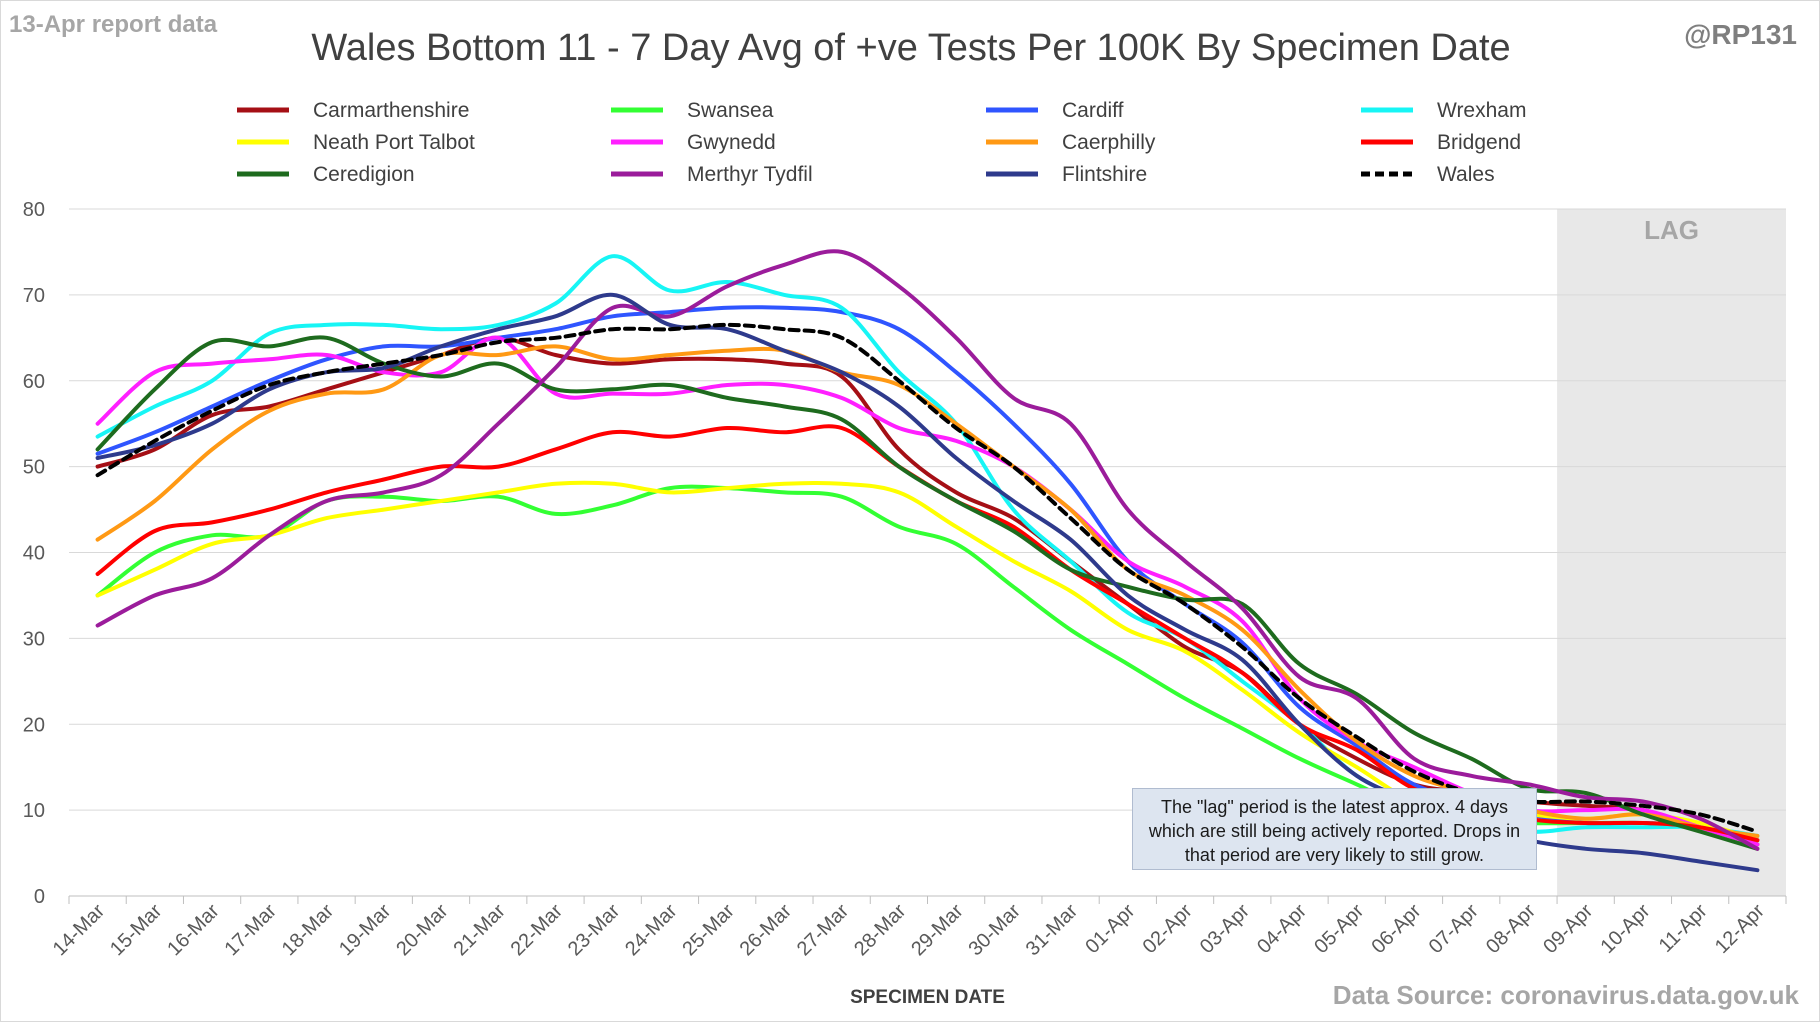 This screenshot has width=1820, height=1023. What do you see at coordinates (537, 930) in the screenshot?
I see `x-tick-label: 22-Mar` at bounding box center [537, 930].